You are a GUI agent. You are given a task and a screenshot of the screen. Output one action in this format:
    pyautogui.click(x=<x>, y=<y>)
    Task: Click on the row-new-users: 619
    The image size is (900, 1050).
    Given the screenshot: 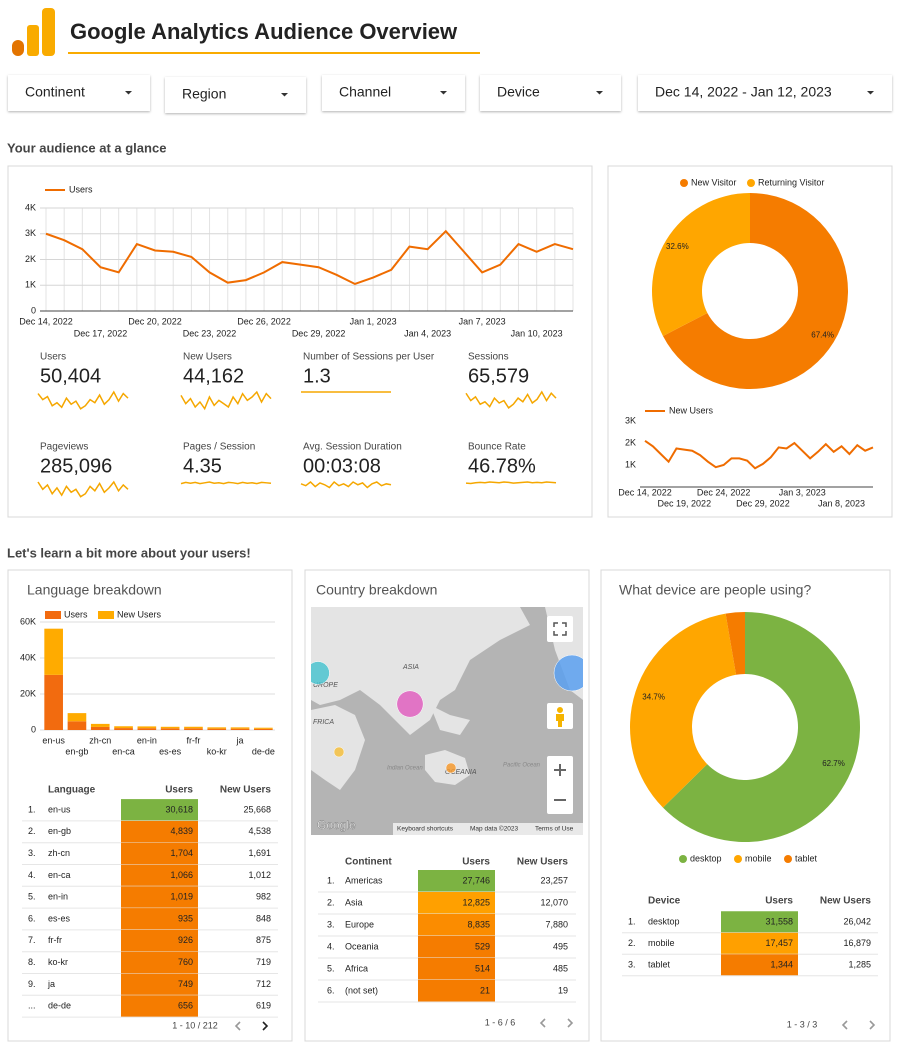 What is the action you would take?
    pyautogui.click(x=263, y=1006)
    